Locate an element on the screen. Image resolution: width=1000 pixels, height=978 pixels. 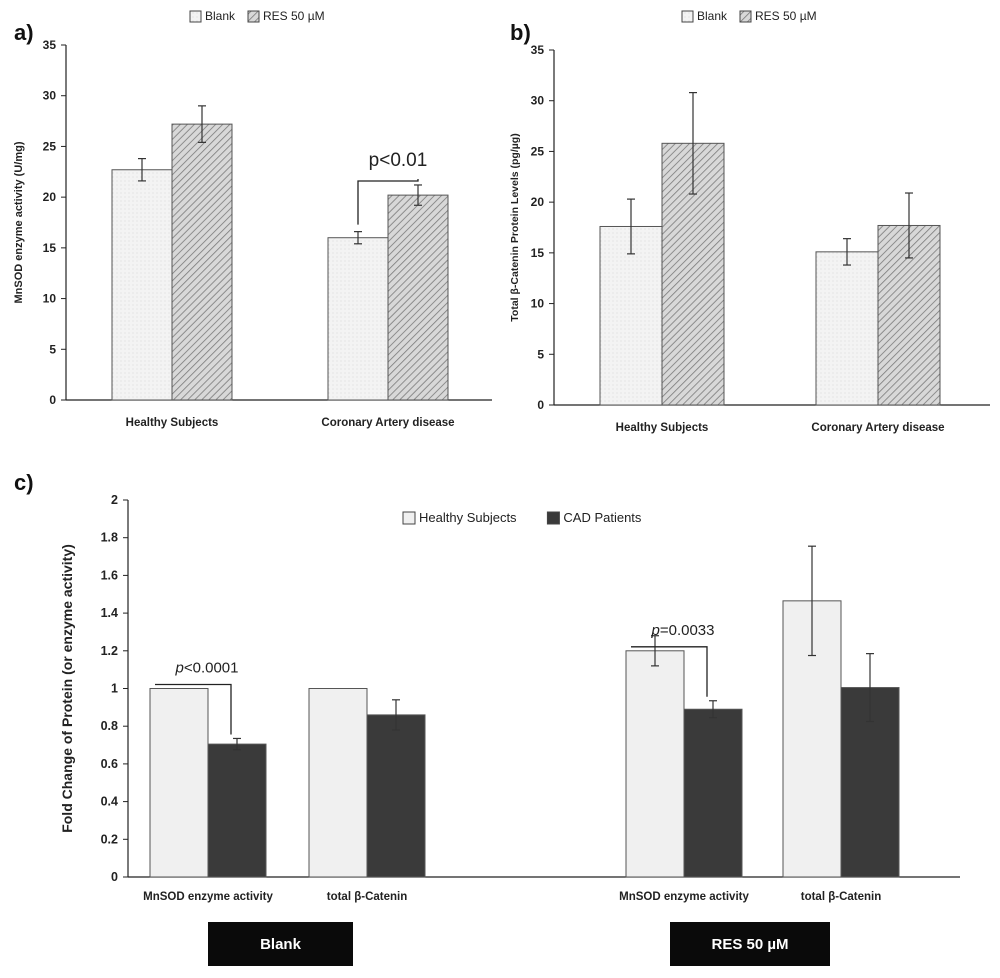
significance-label: p<0.0001 is located at coordinates (207, 668).